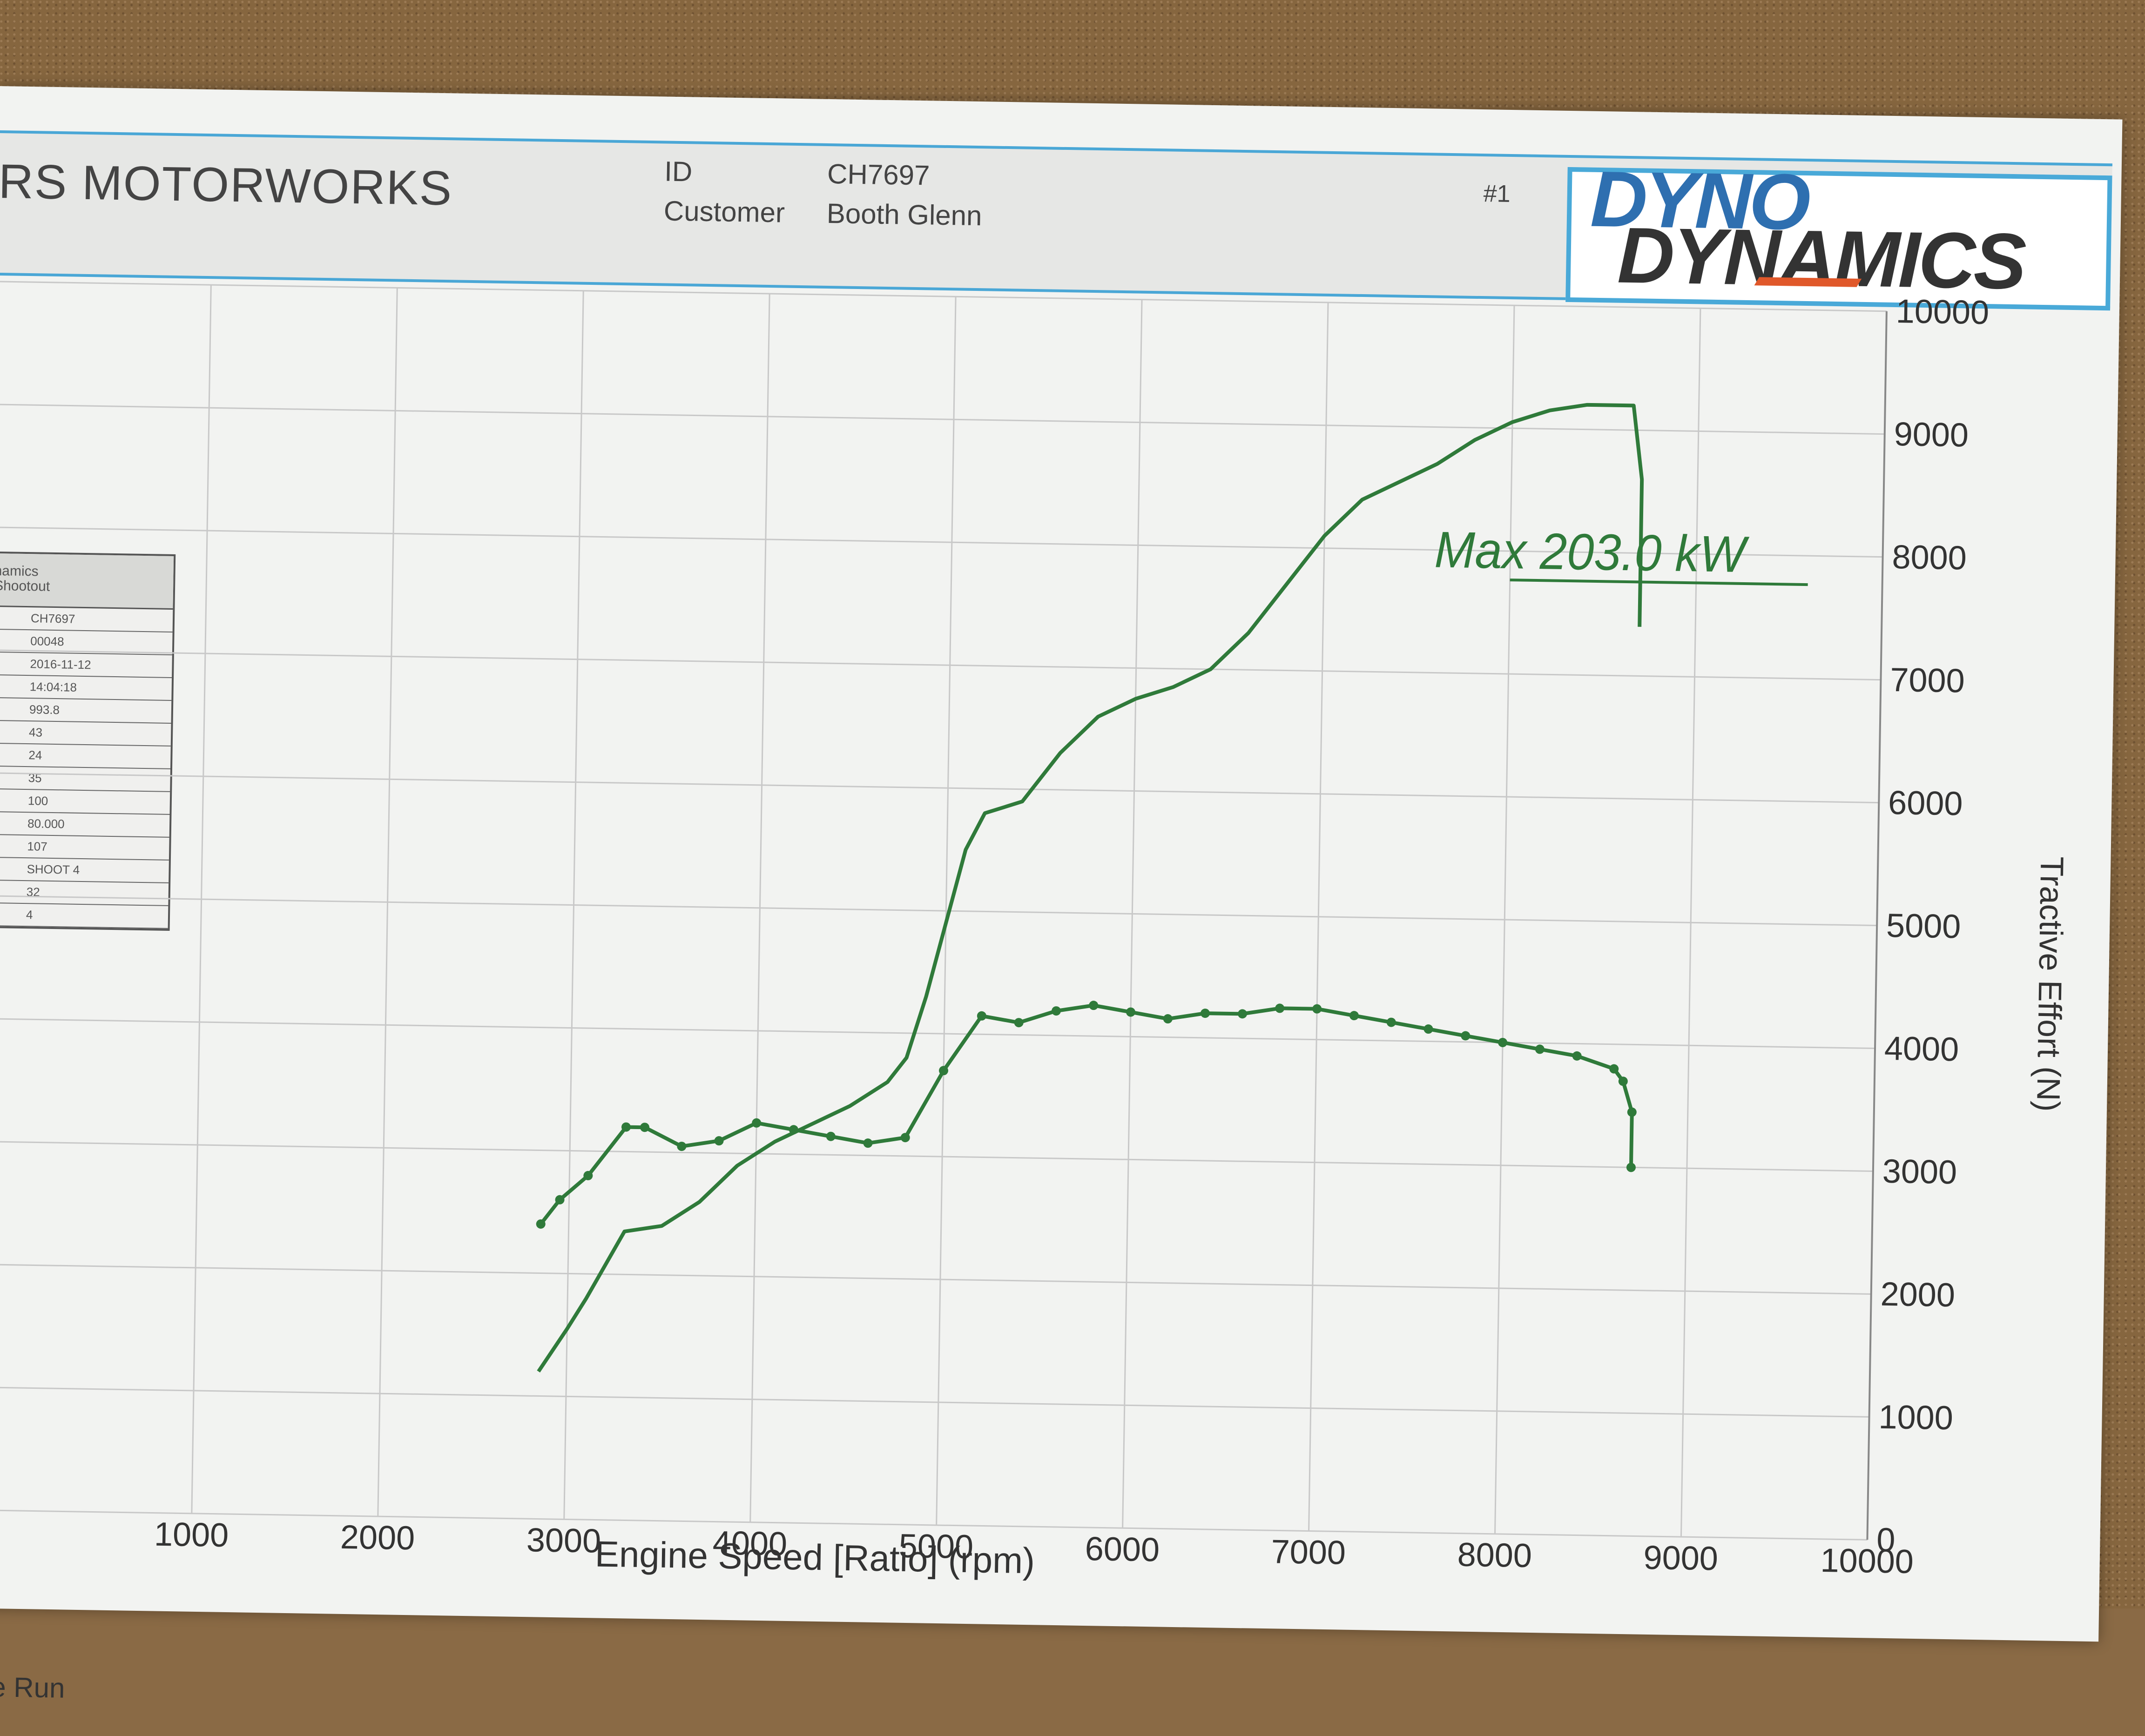 The width and height of the screenshot is (2145, 1736). What do you see at coordinates (1885, 1540) in the screenshot?
I see `y-tick-label: 0` at bounding box center [1885, 1540].